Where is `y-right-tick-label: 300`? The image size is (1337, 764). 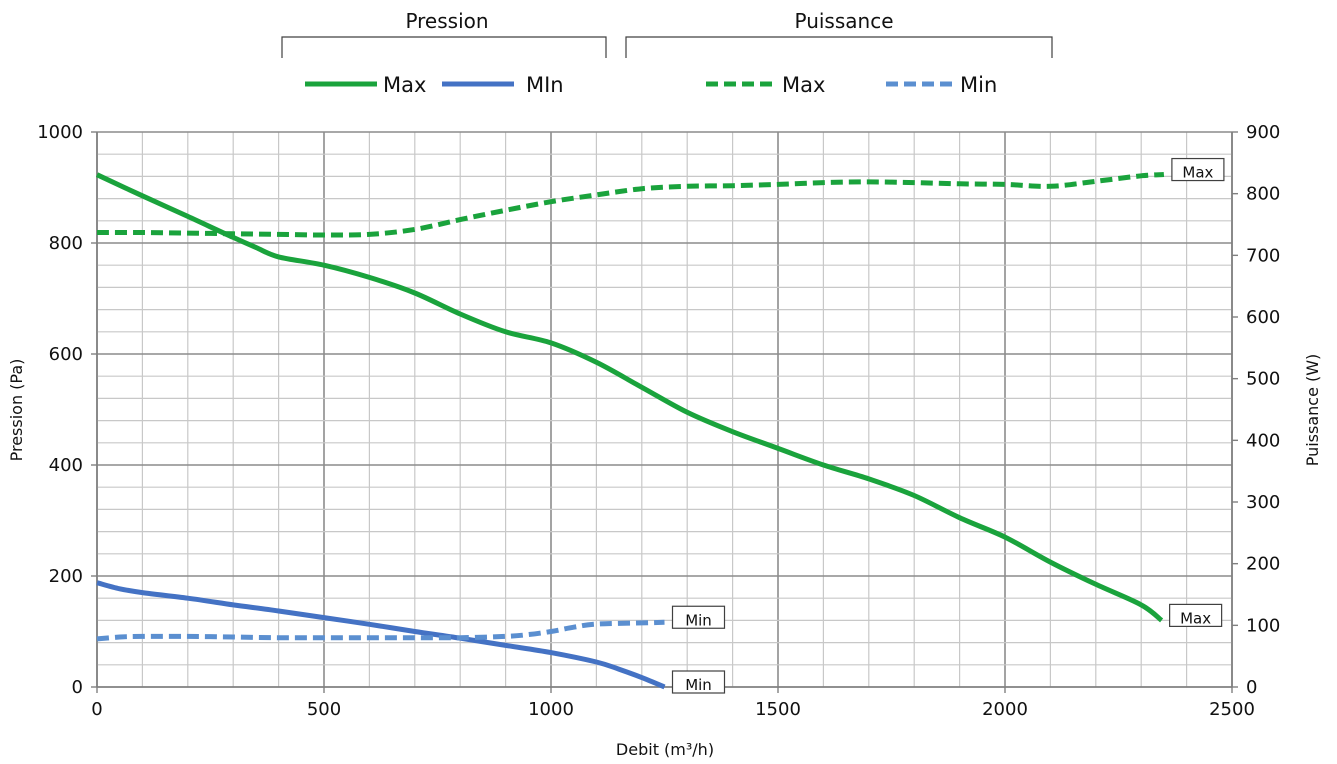 y-right-tick-label: 300 is located at coordinates (1263, 502).